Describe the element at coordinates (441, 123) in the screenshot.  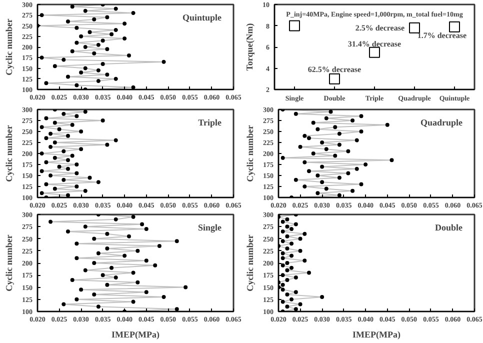
I see `annotation: Quadruple` at that location.